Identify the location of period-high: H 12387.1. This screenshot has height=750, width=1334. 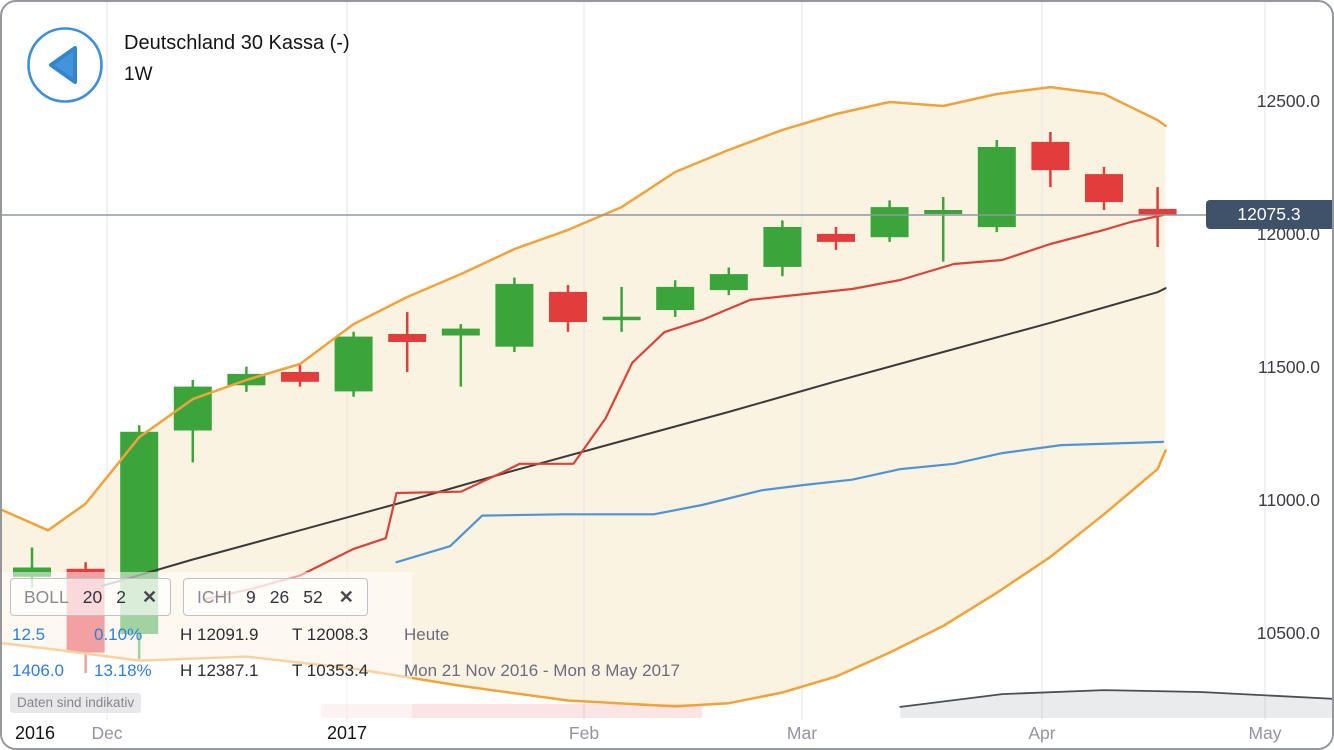
(219, 670).